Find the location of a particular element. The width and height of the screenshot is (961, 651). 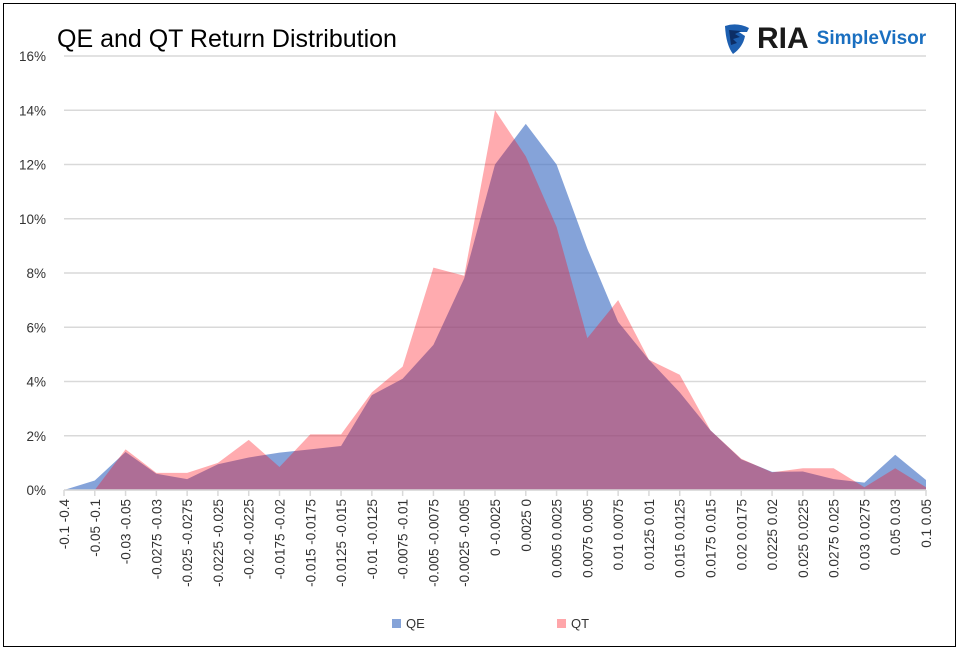

y-tick-label: 0% is located at coordinates (36, 490).